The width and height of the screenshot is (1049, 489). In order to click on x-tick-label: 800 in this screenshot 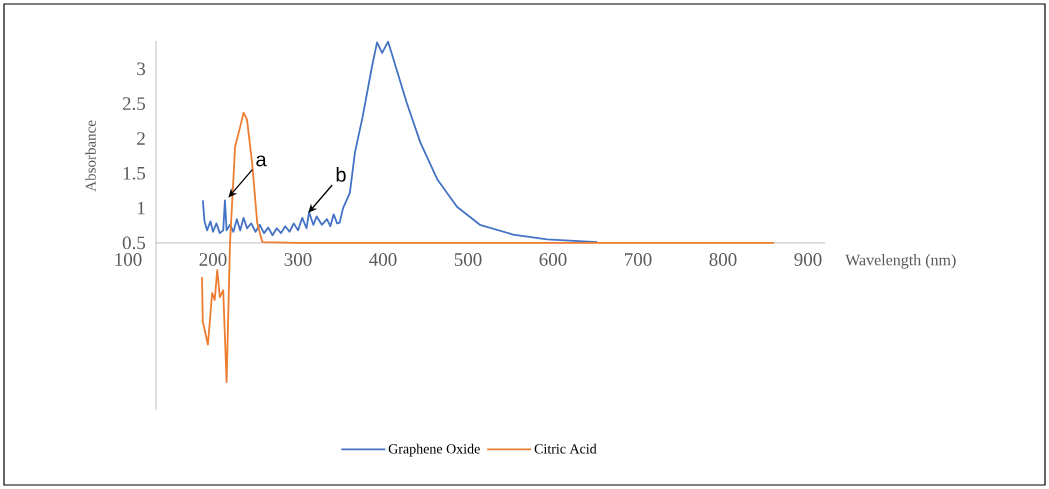, I will do `click(723, 259)`.